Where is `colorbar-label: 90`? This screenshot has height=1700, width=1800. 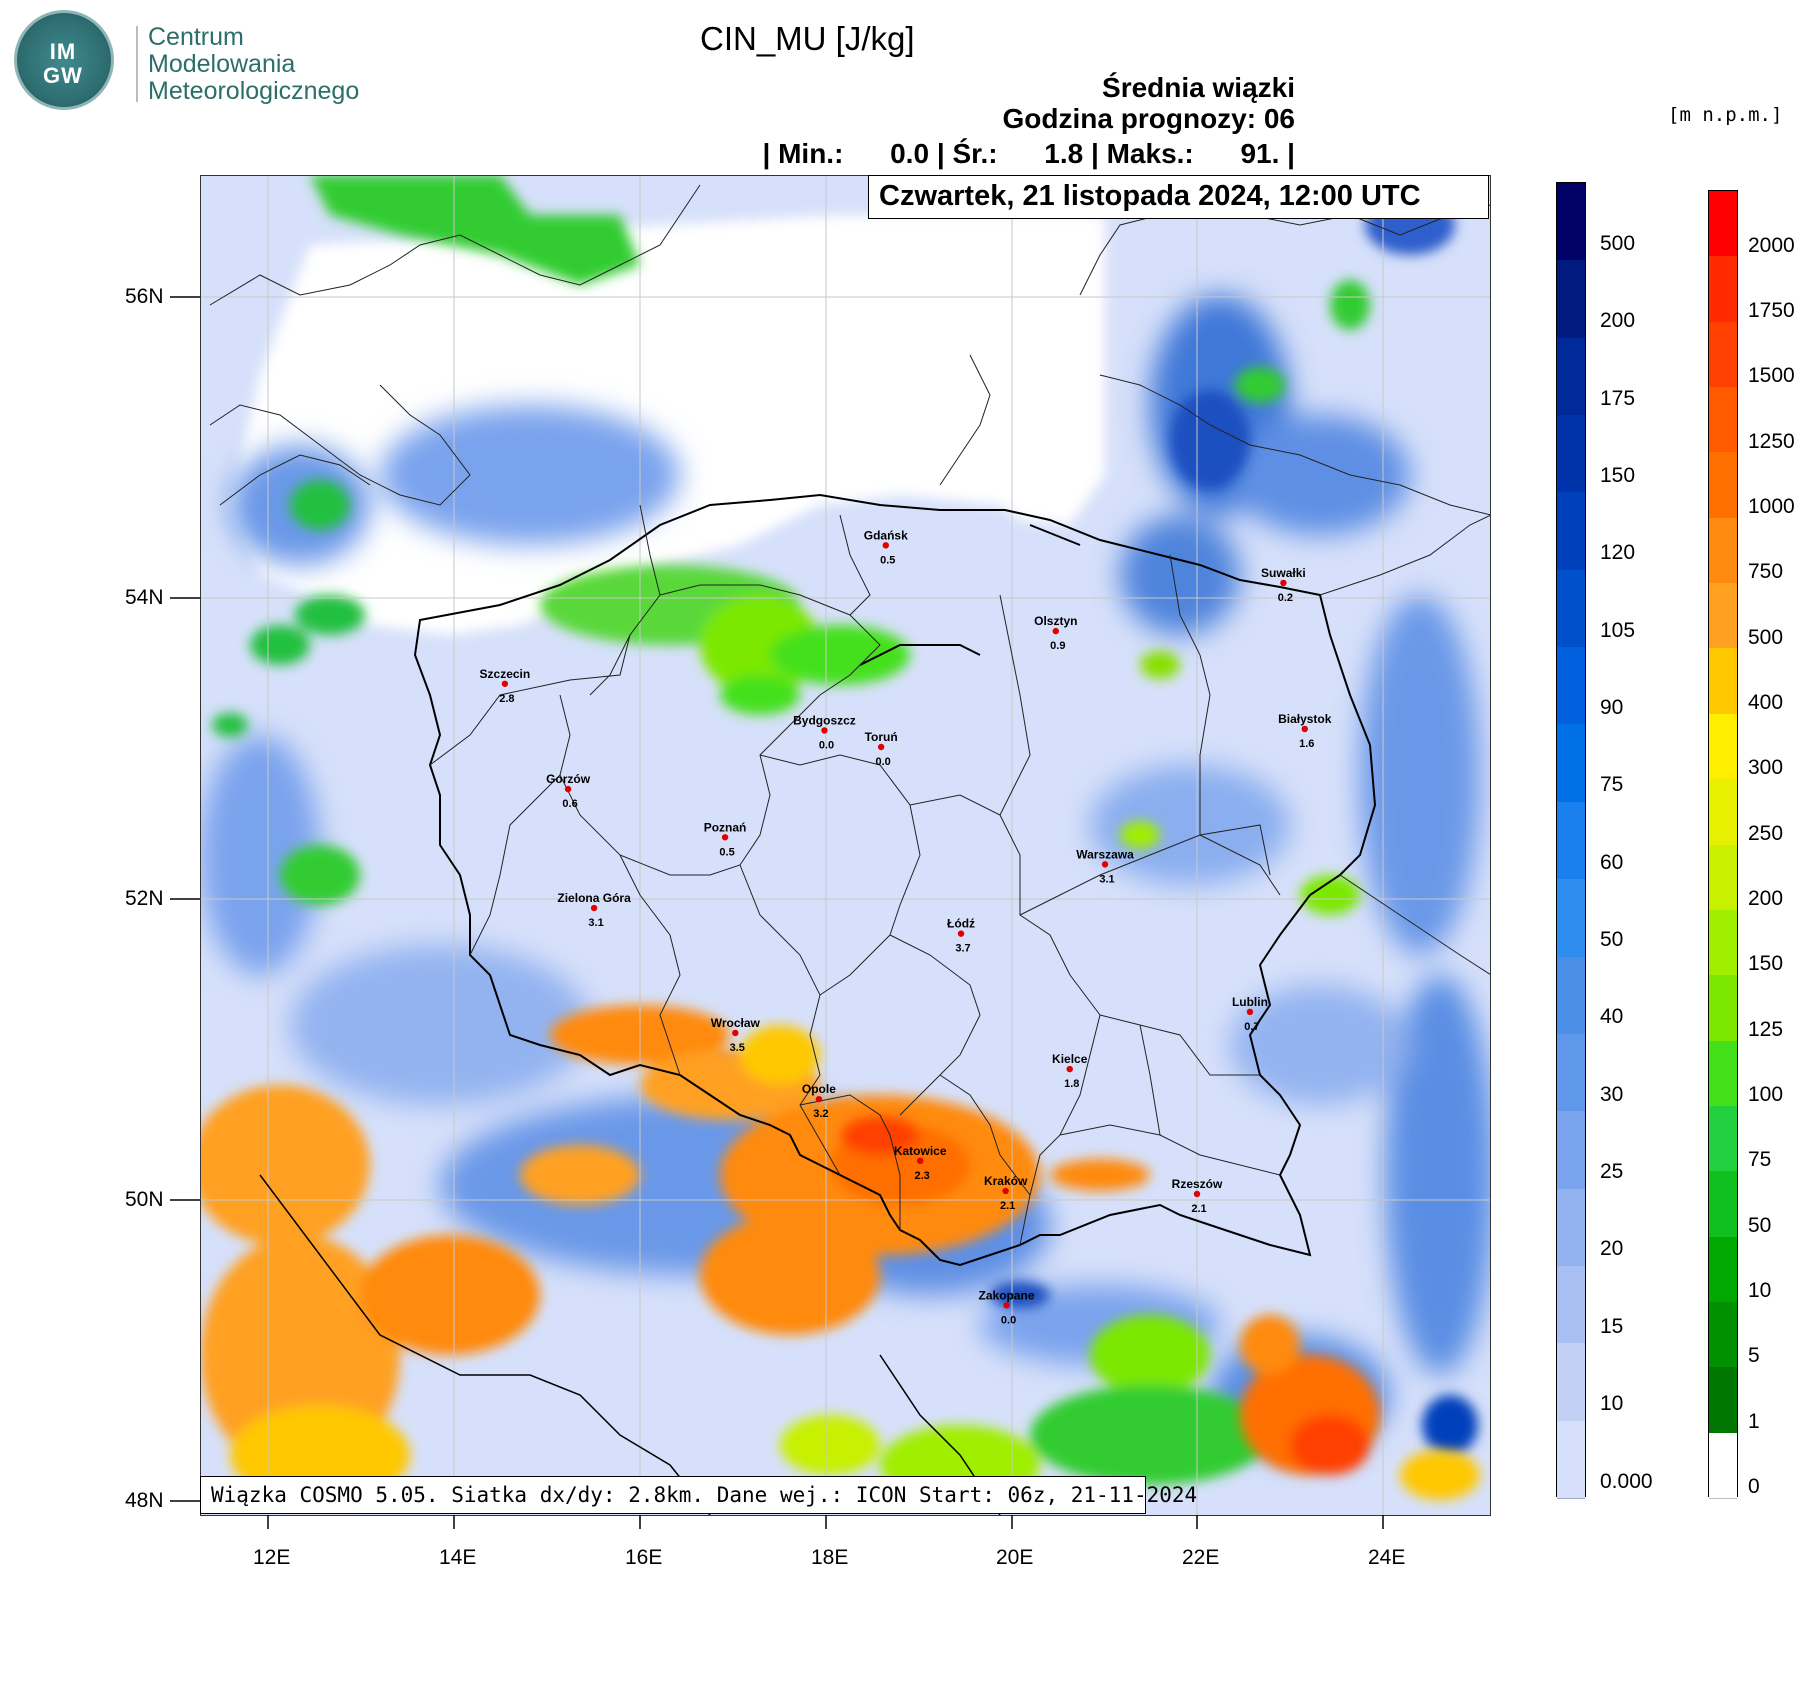
colorbar-label: 90 is located at coordinates (1612, 707).